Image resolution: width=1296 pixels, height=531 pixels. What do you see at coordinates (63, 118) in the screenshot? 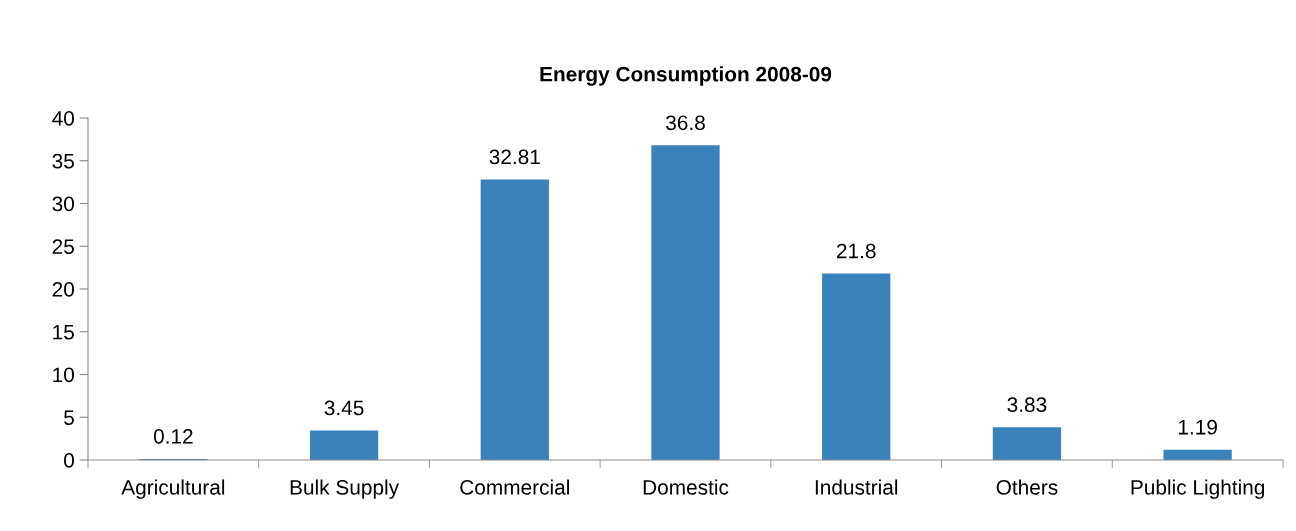
I see `y-tick-label: 40` at bounding box center [63, 118].